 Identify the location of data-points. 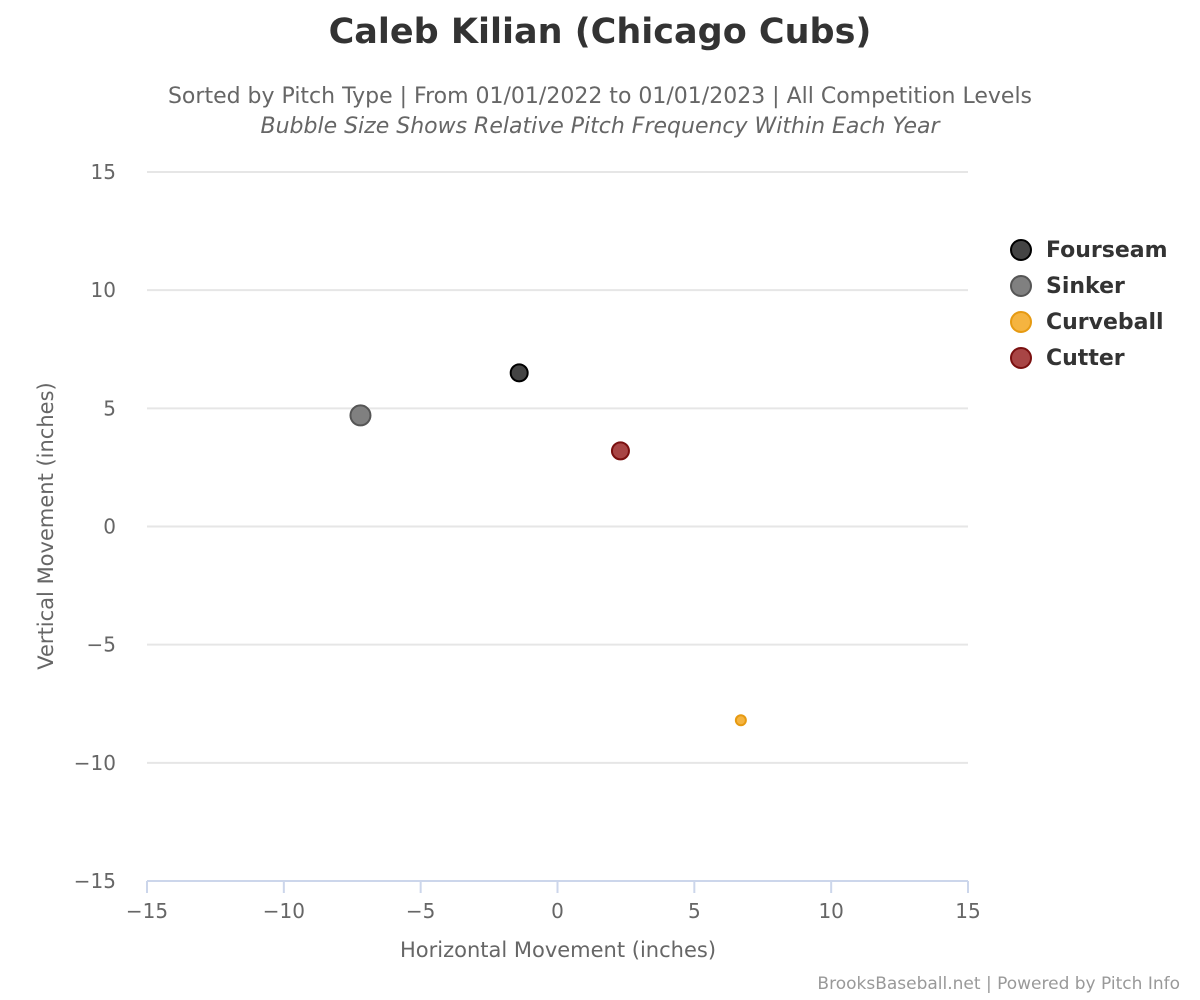
(548, 545).